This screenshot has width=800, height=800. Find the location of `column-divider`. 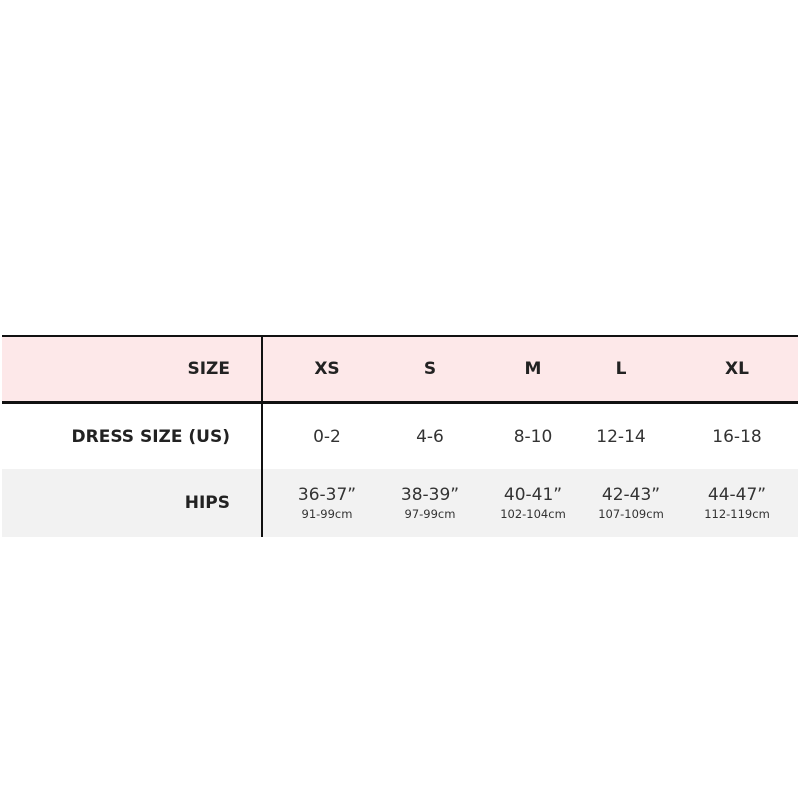

column-divider is located at coordinates (262, 436).